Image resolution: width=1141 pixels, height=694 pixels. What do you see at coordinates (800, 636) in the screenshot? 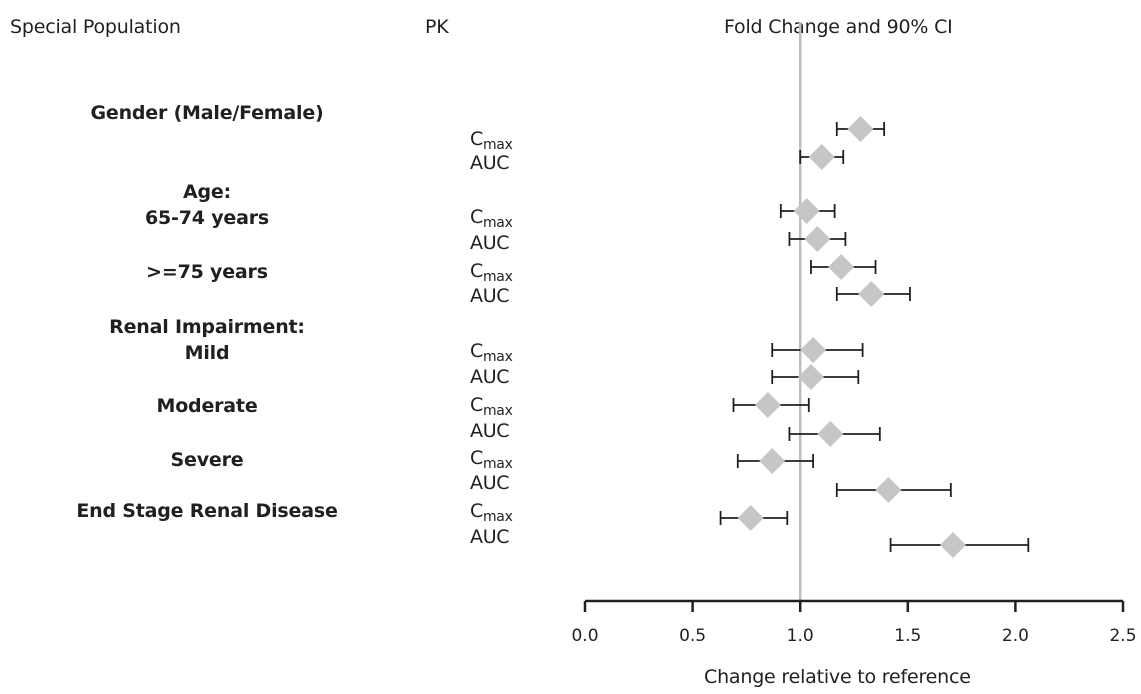
I see `x-tick-label: 1.0` at bounding box center [800, 636].